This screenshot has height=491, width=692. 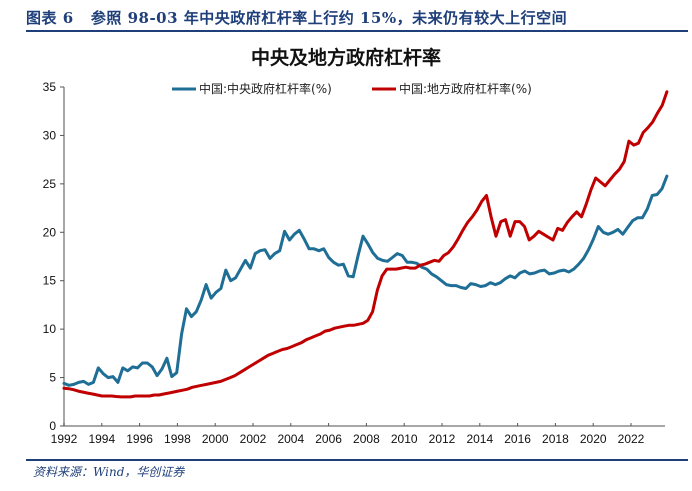 I want to click on figure-title: 图表 6 参照 98-03 年中央政府杠杆率上行约 15%，未来仍有较大上行空间, so click(x=296, y=17).